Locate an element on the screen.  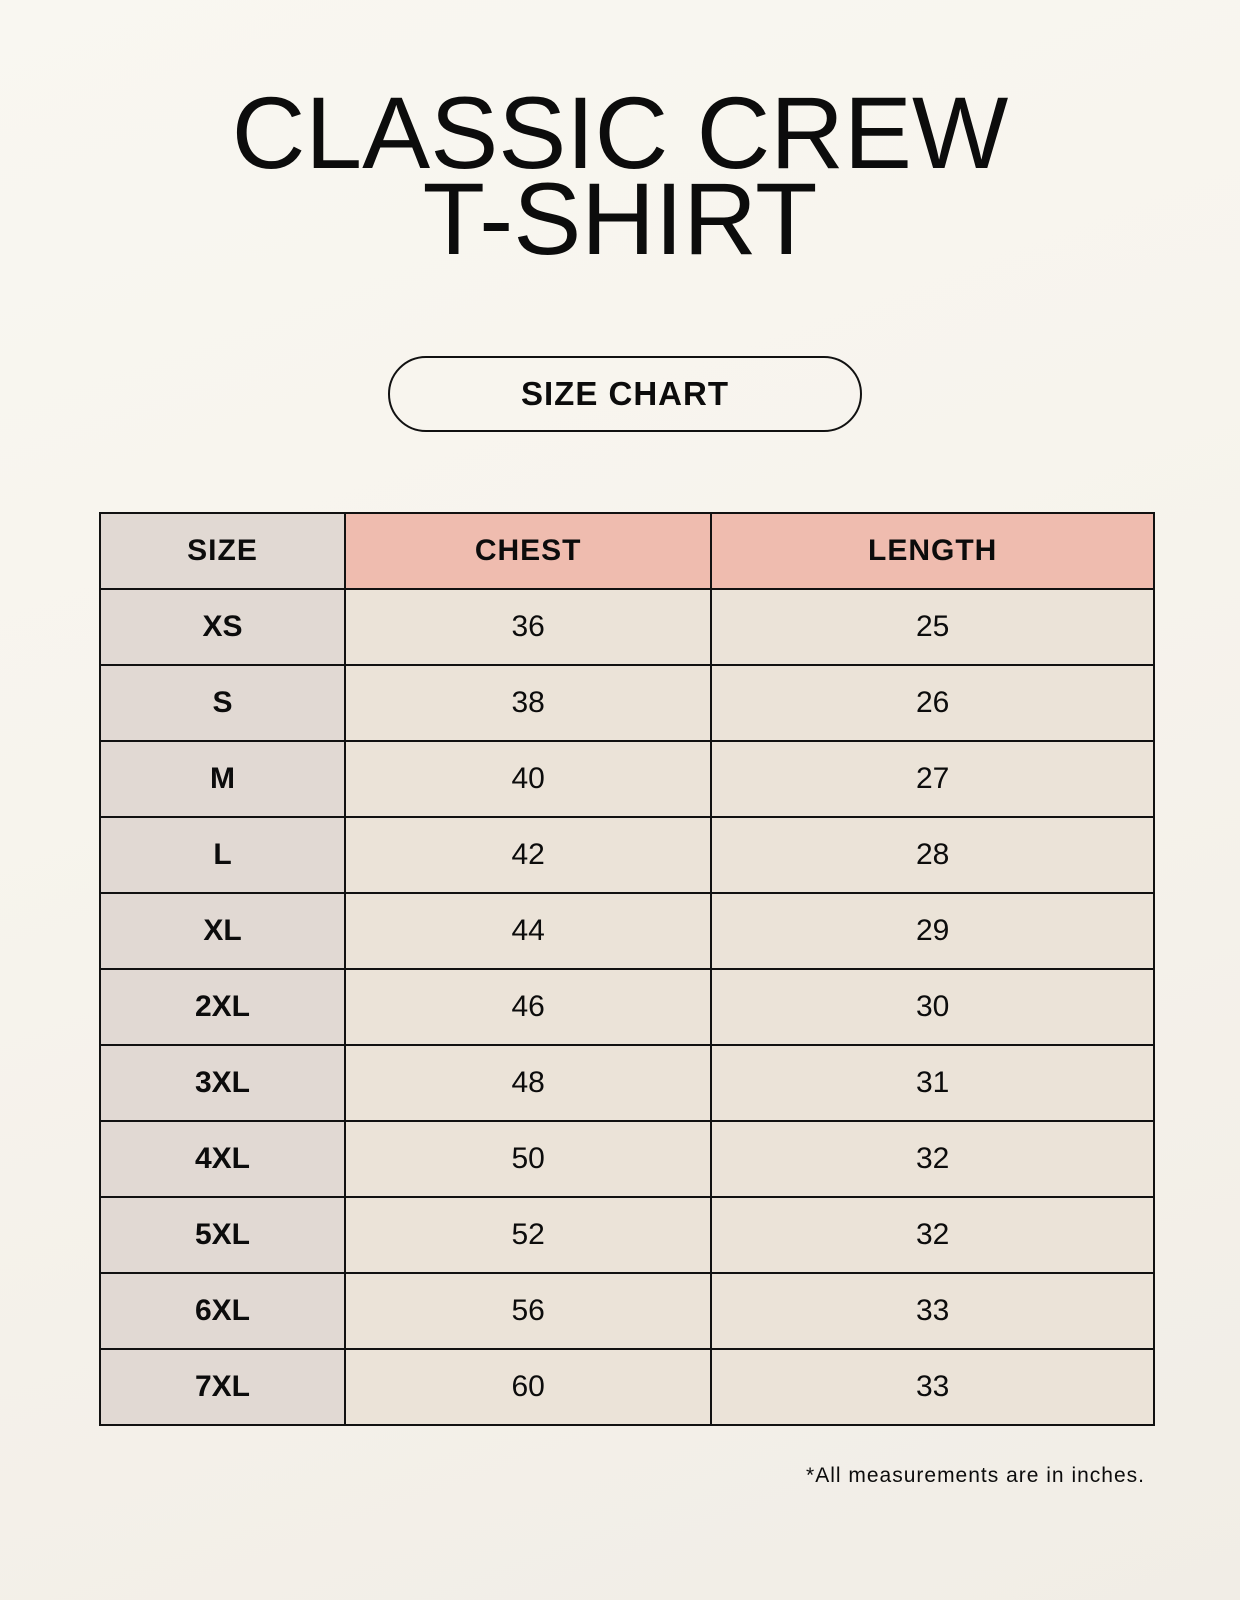
cell-size: 5XL is located at coordinates (222, 1235).